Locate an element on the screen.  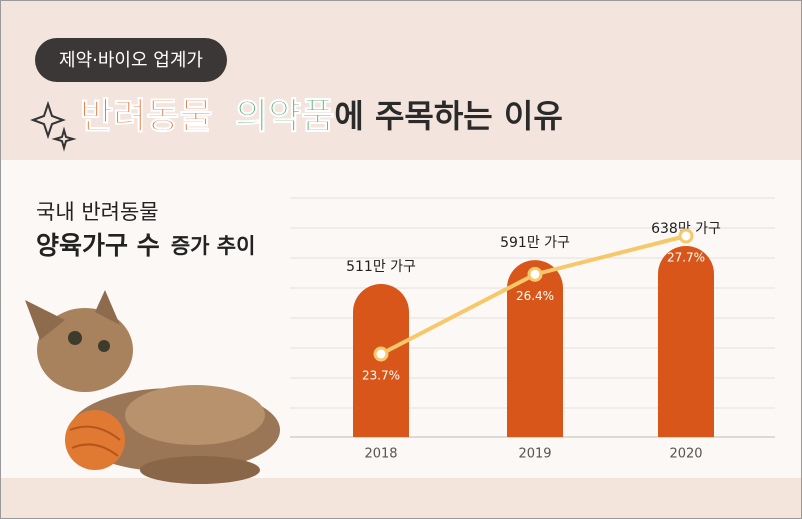
chart-title-part: 증가 추이 is located at coordinates (213, 246).